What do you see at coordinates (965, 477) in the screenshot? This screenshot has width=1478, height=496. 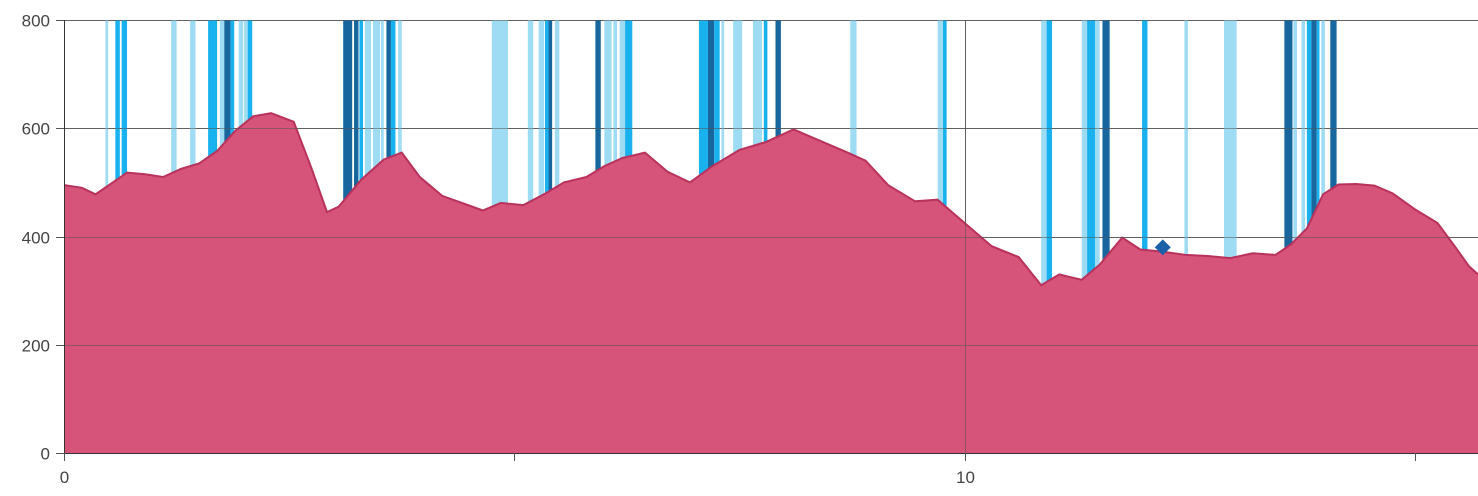 I see `x-tick-label: 10` at bounding box center [965, 477].